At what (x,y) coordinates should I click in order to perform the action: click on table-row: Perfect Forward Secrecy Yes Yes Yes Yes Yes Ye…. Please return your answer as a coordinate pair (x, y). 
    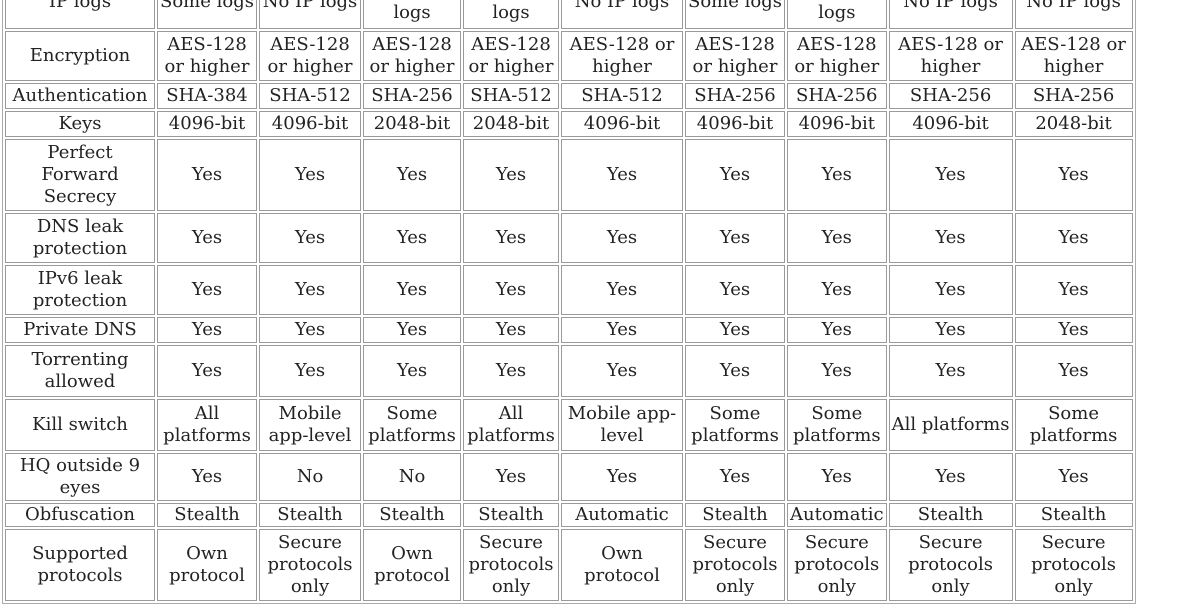
    Looking at the image, I should click on (569, 175).